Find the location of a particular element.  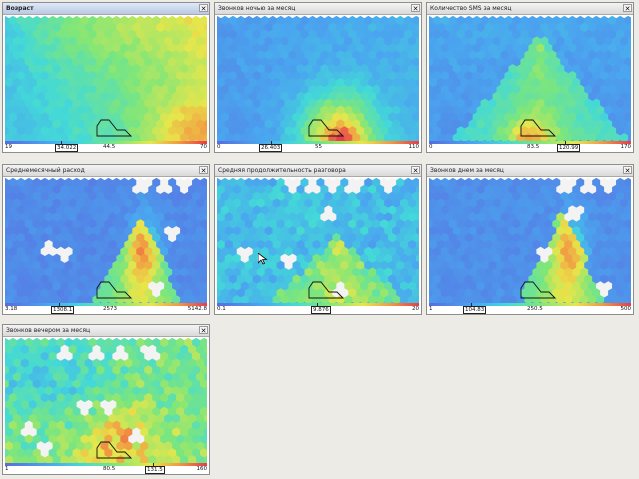

heatmap-day-calls is located at coordinates (530, 242).